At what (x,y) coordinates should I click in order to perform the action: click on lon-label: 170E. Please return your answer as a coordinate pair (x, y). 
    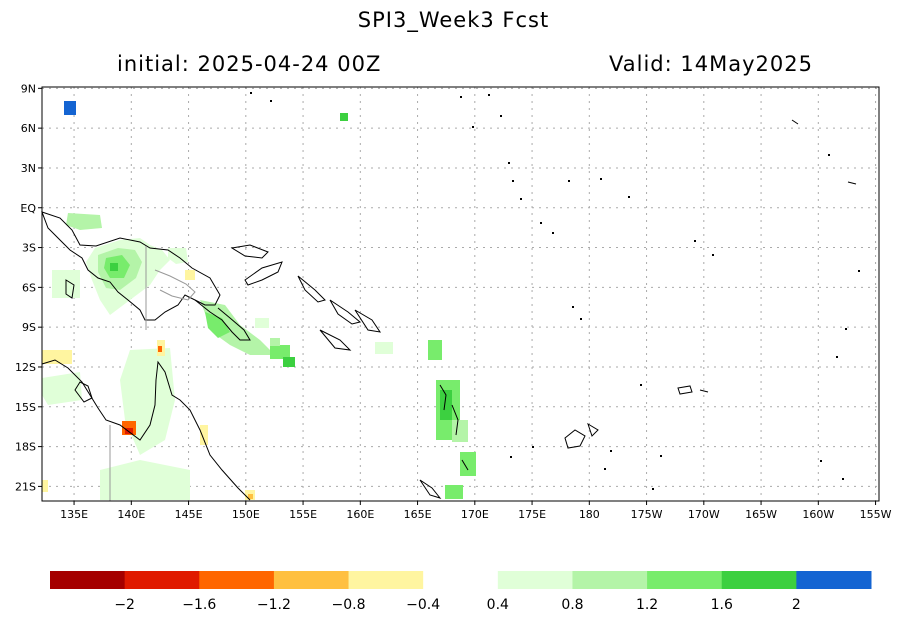
    Looking at the image, I should click on (475, 514).